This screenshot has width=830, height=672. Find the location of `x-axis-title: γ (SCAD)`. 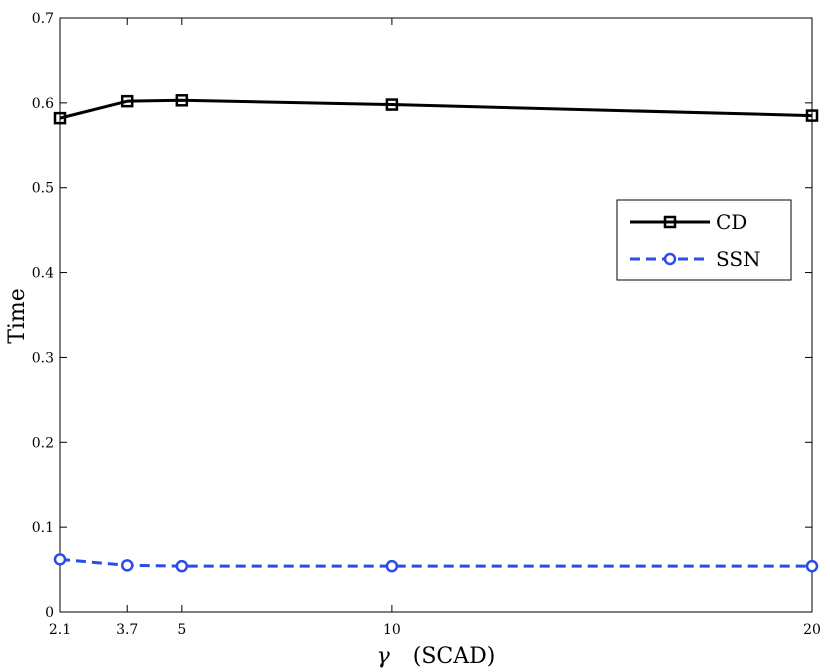

x-axis-title: γ (SCAD) is located at coordinates (436, 656).